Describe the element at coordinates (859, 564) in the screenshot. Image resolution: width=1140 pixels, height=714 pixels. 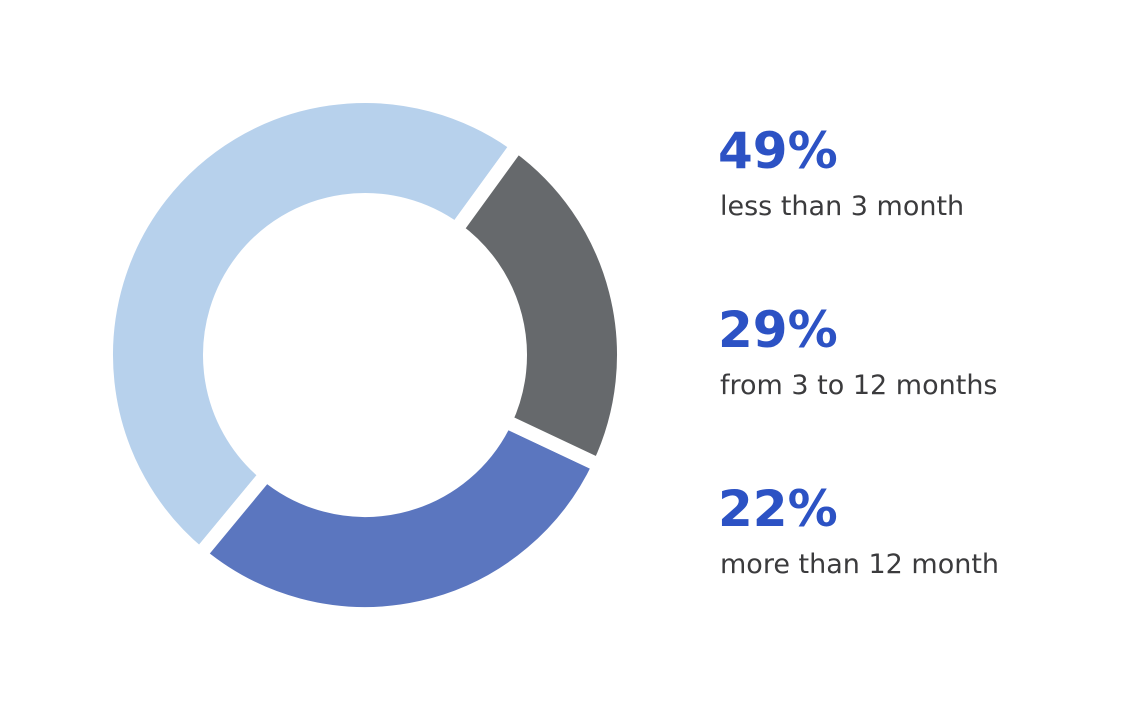
I see `category-label: more than 12 month` at that location.